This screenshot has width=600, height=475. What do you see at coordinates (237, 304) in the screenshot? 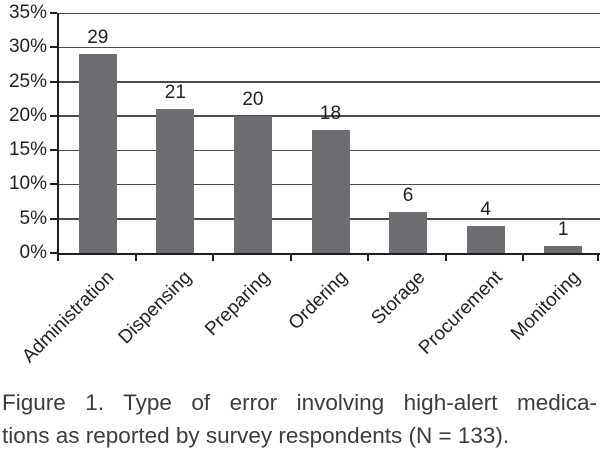
I see `x-axis-category-label: Preparing` at bounding box center [237, 304].